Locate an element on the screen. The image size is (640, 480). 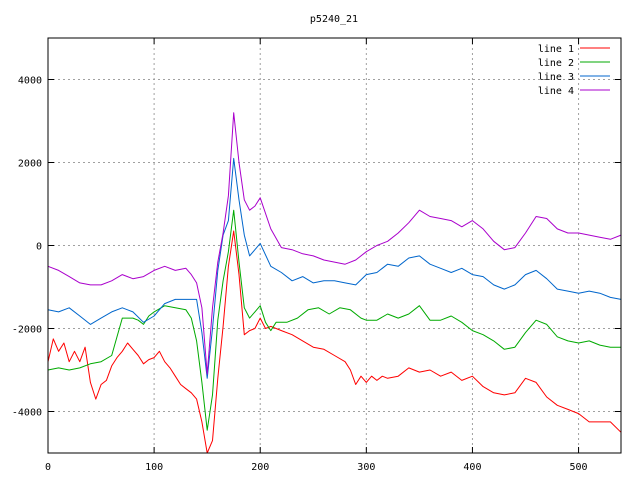
legend: line 1 line 2 line 3 line 4 is located at coordinates (574, 70).